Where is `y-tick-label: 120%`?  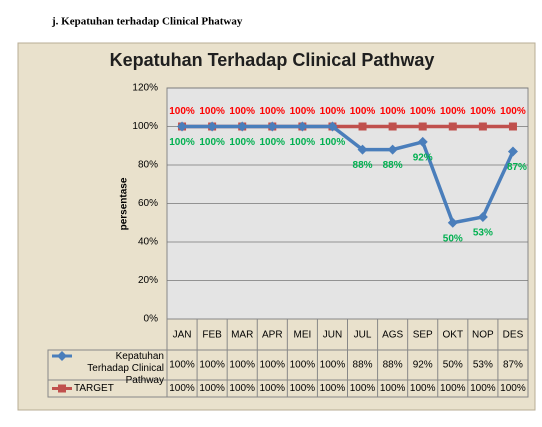
y-tick-label: 120% is located at coordinates (145, 88).